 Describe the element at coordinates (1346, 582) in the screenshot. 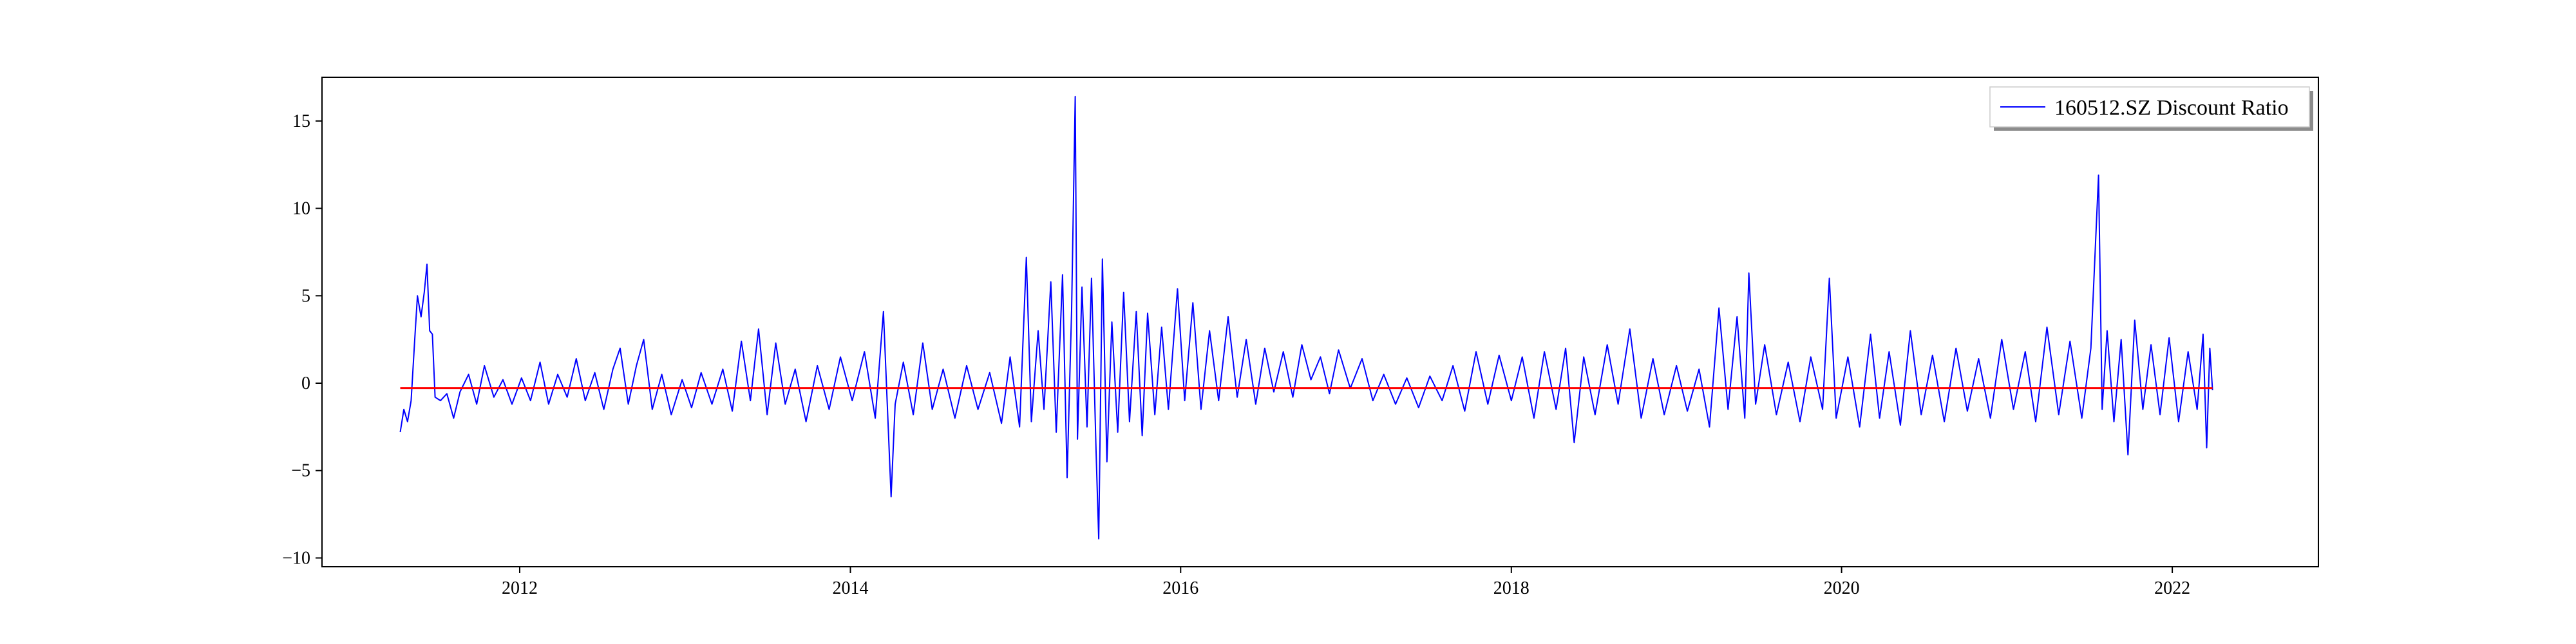

I see `x-axis: 2012 2014 2016 2018 2020 2022` at that location.